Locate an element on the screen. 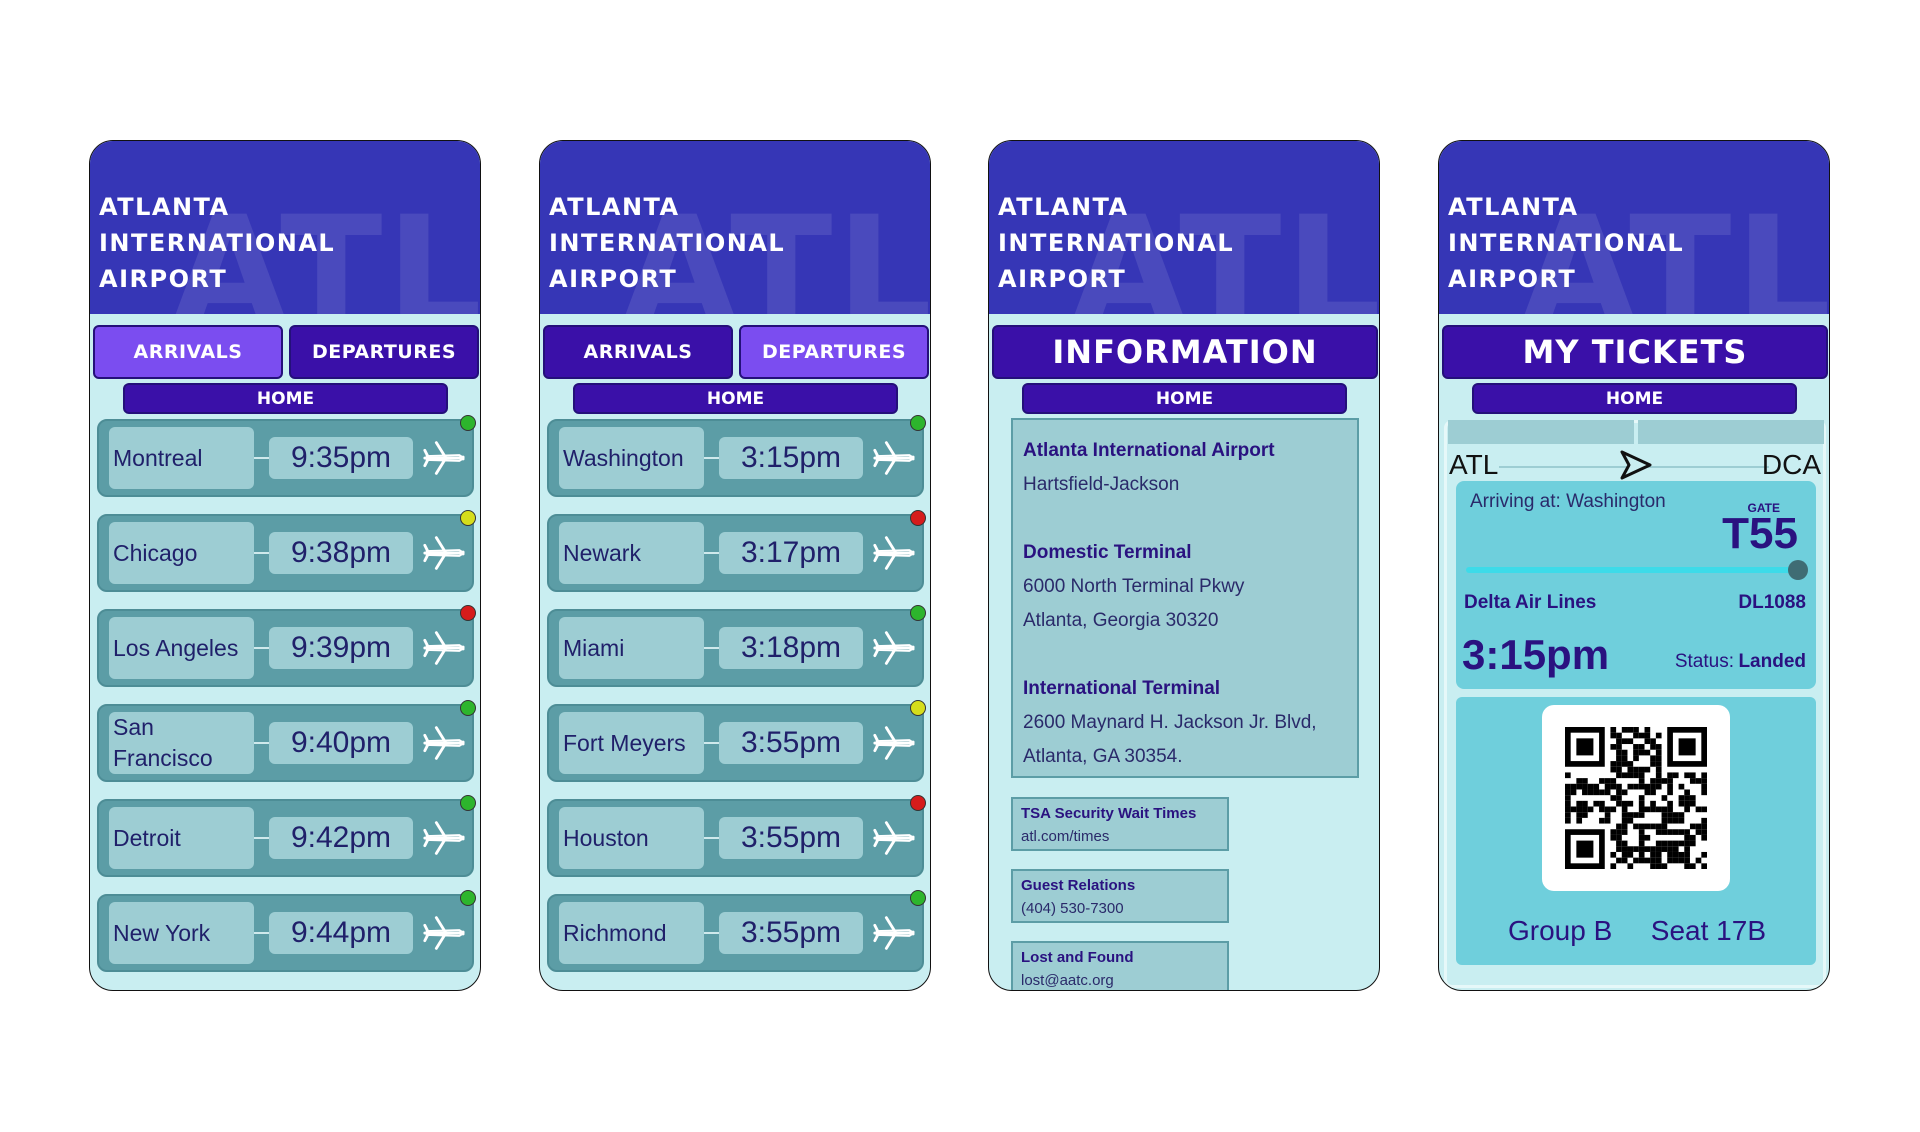 This screenshot has height=1132, width=1920. qr-code is located at coordinates (1636, 798).